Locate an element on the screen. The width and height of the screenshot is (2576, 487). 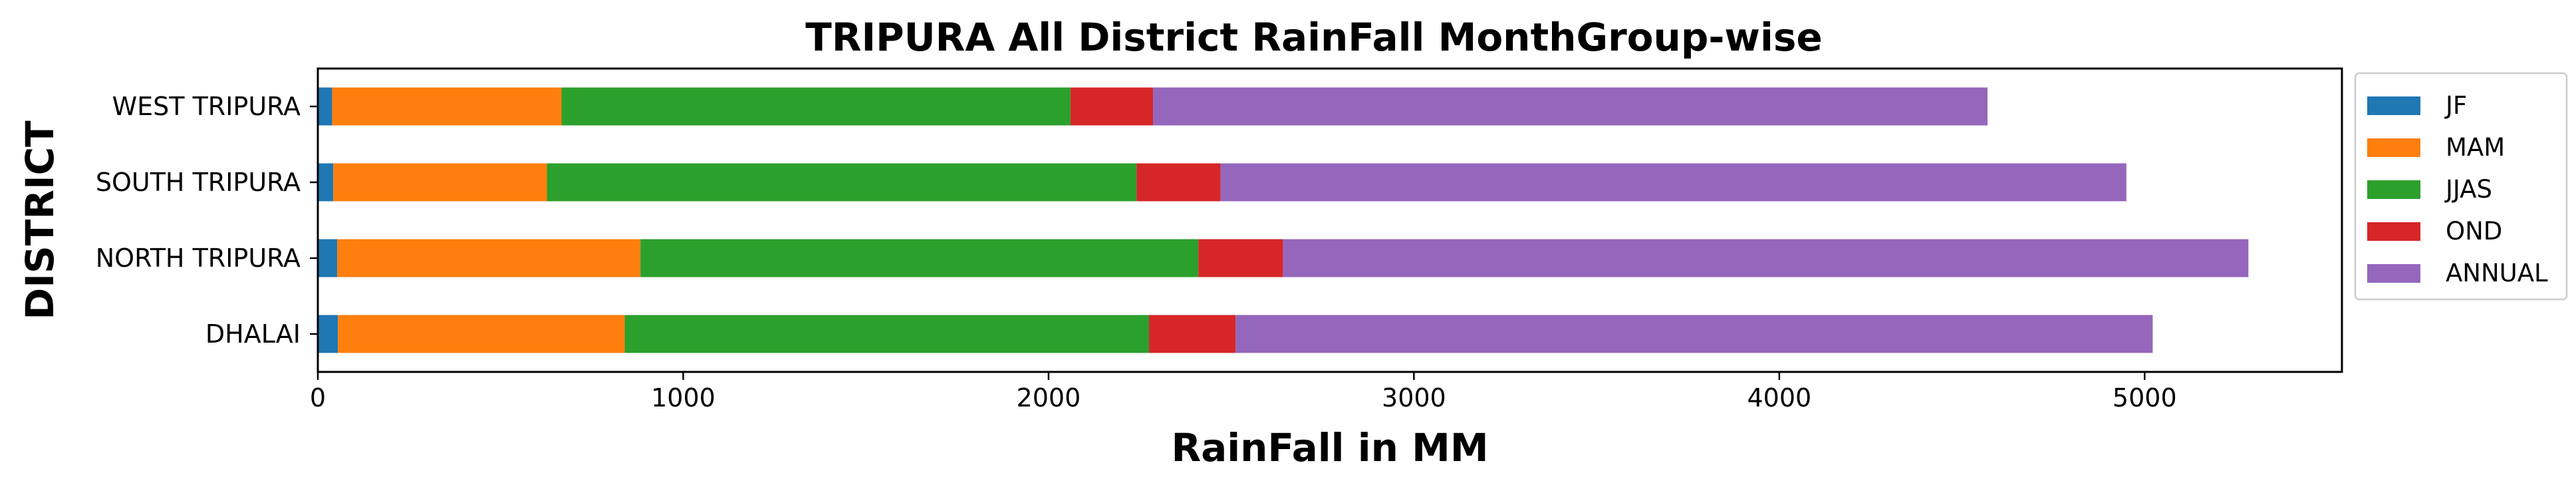
legend-items: JF MAM JJAS OND ANNUAL is located at coordinates (2457, 189).